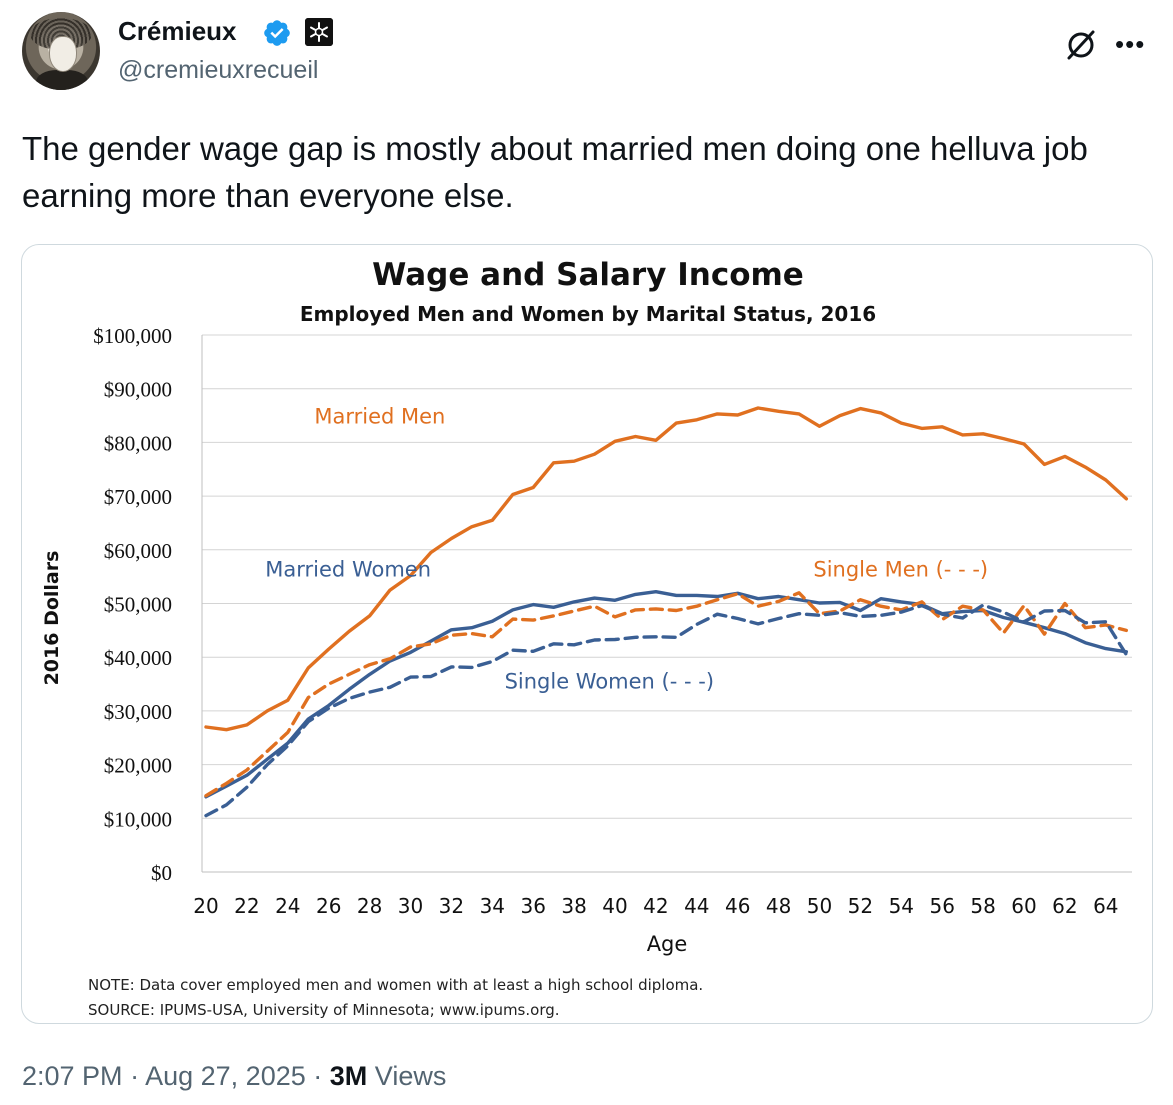 This screenshot has width=1173, height=1105. What do you see at coordinates (138, 819) in the screenshot?
I see `y-tick-label: $10,000` at bounding box center [138, 819].